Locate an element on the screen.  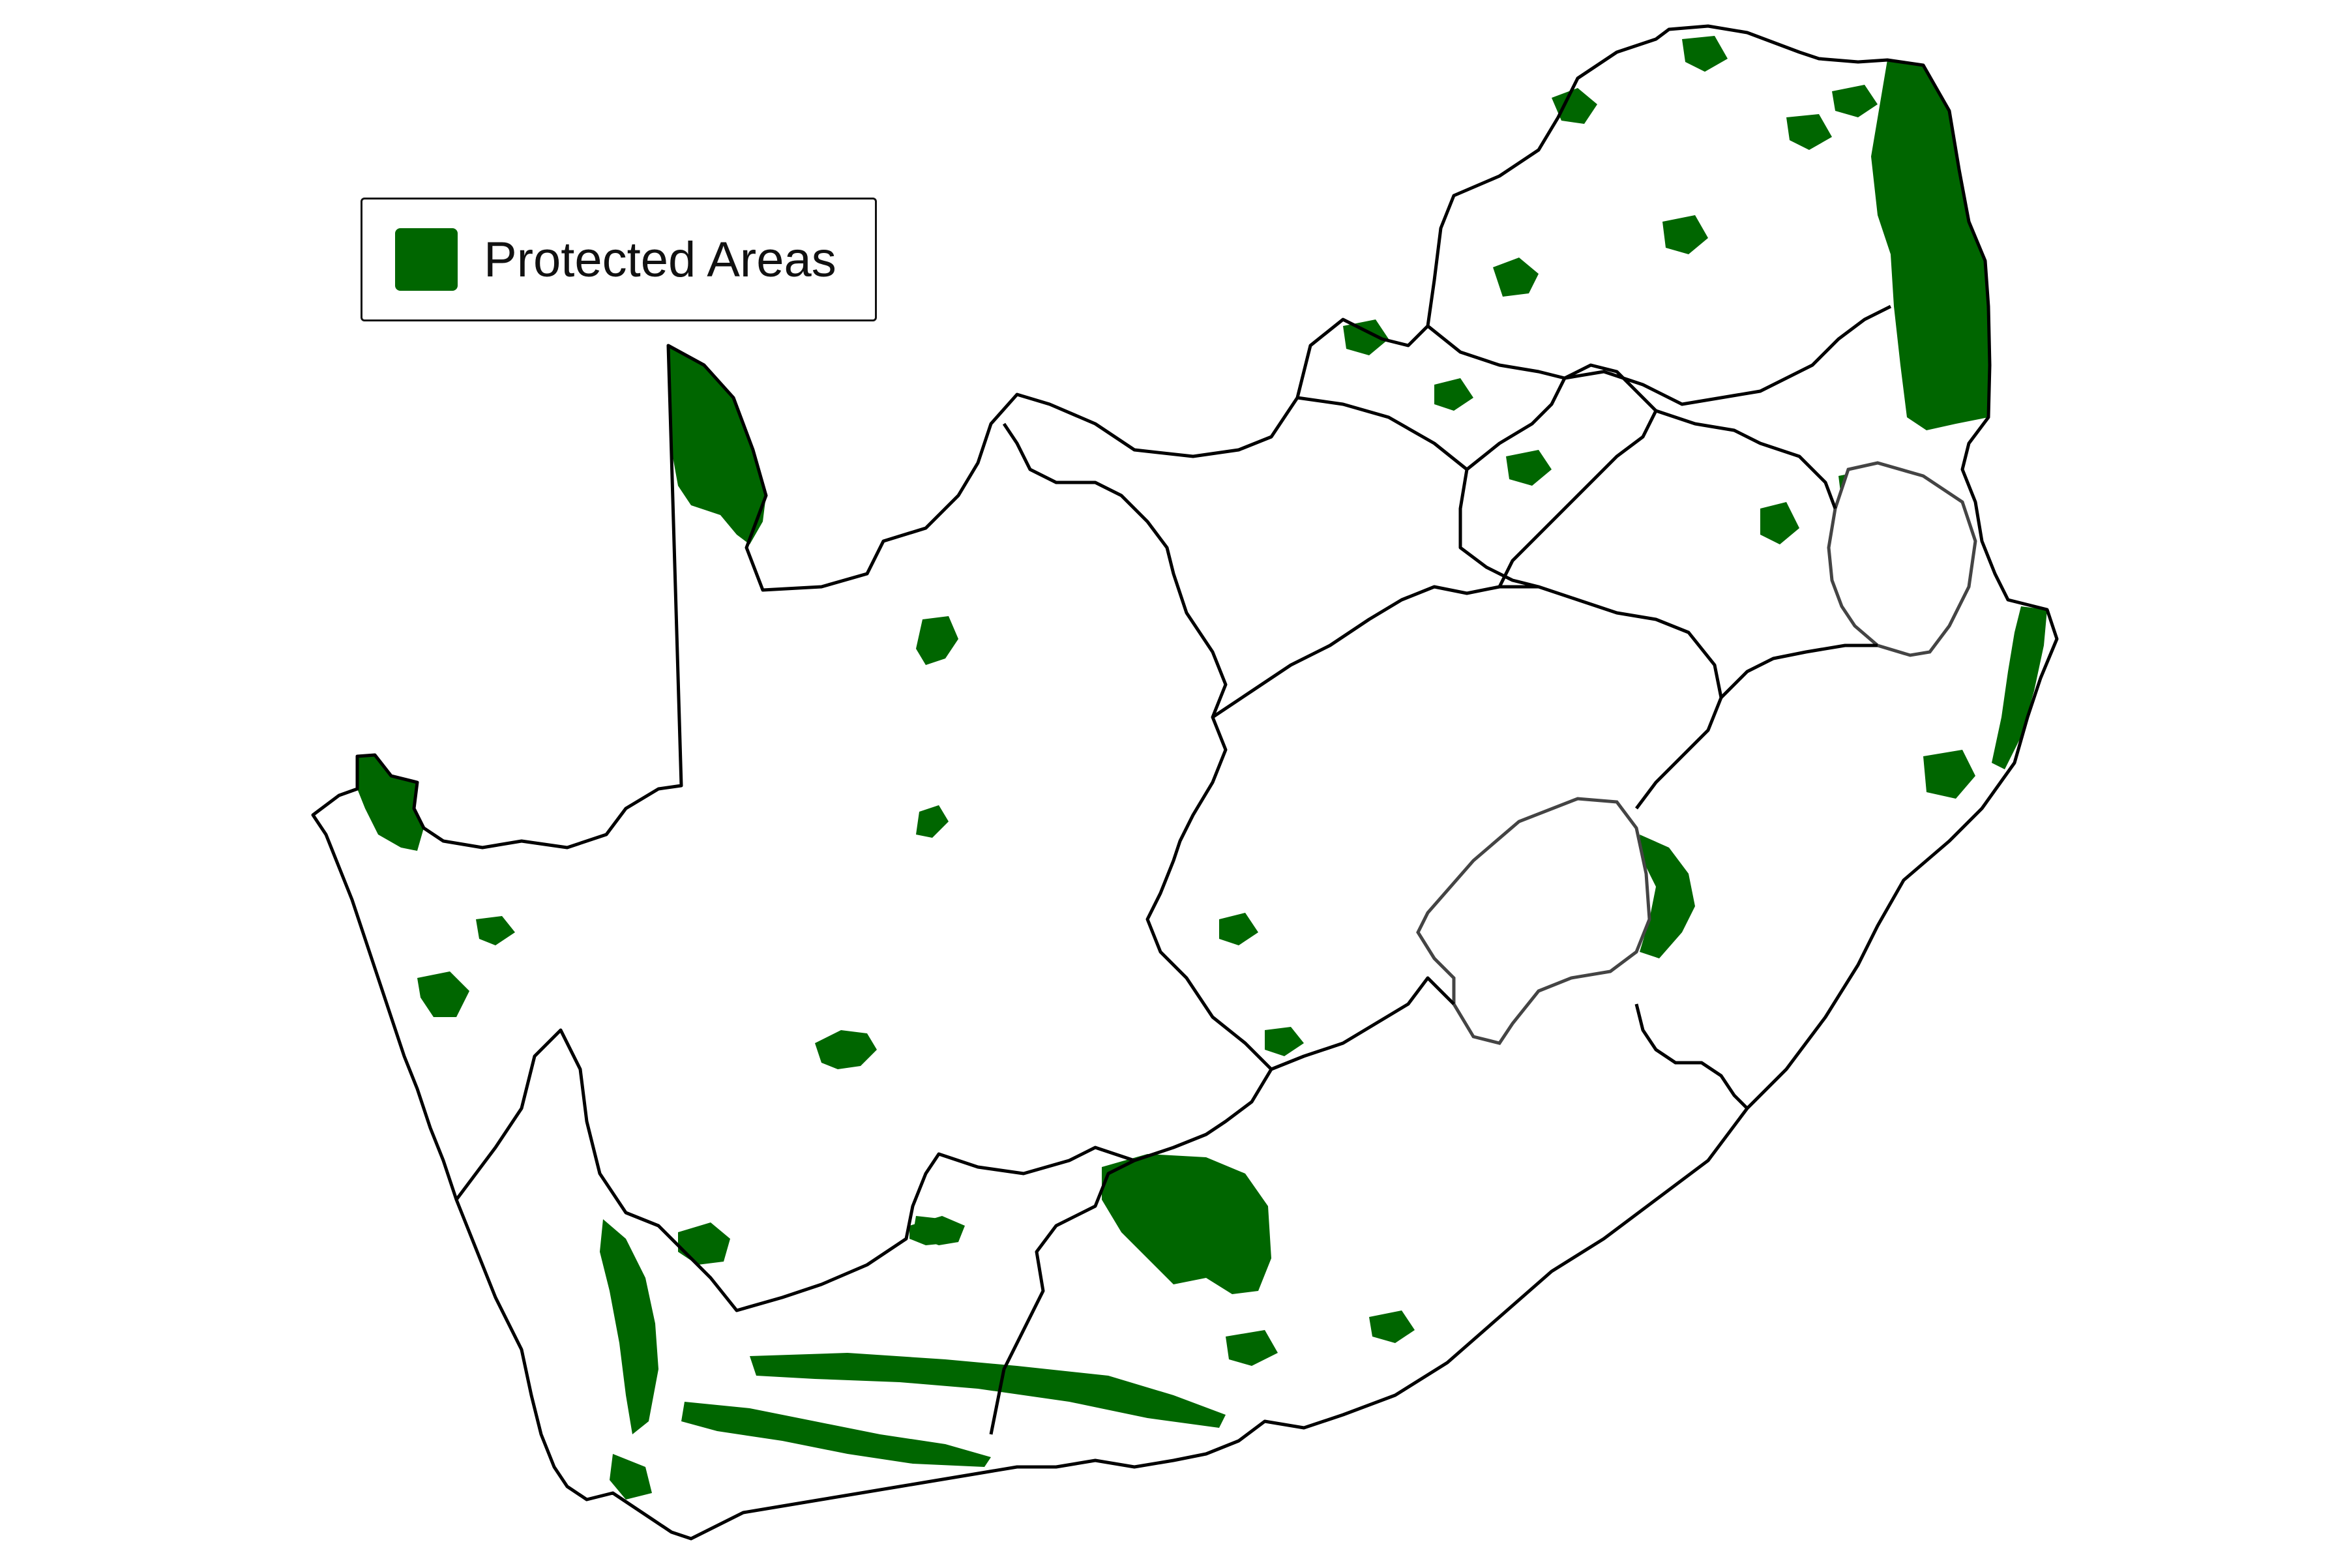
protected-area-drakensberg is located at coordinates (1667, 897).